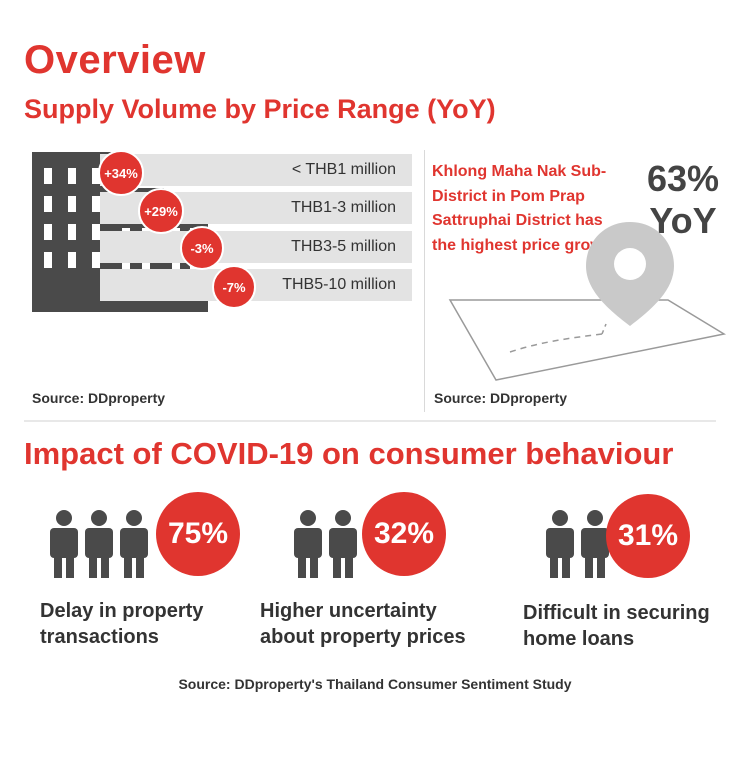  I want to click on stat-label-line: Difficult in securing, so click(616, 613).